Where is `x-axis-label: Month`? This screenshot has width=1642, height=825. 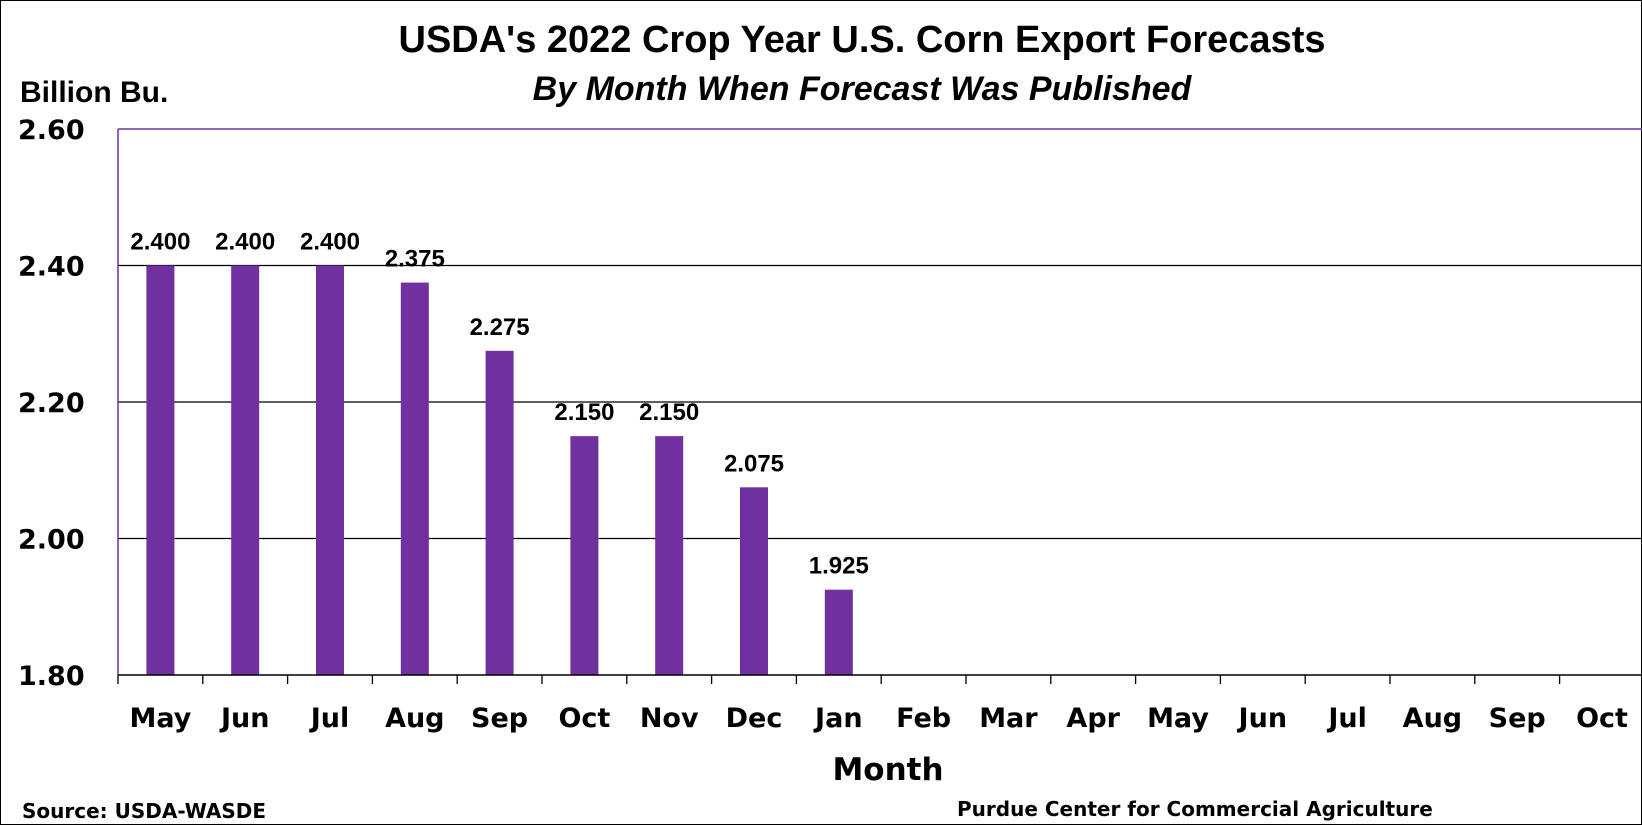 x-axis-label: Month is located at coordinates (887, 770).